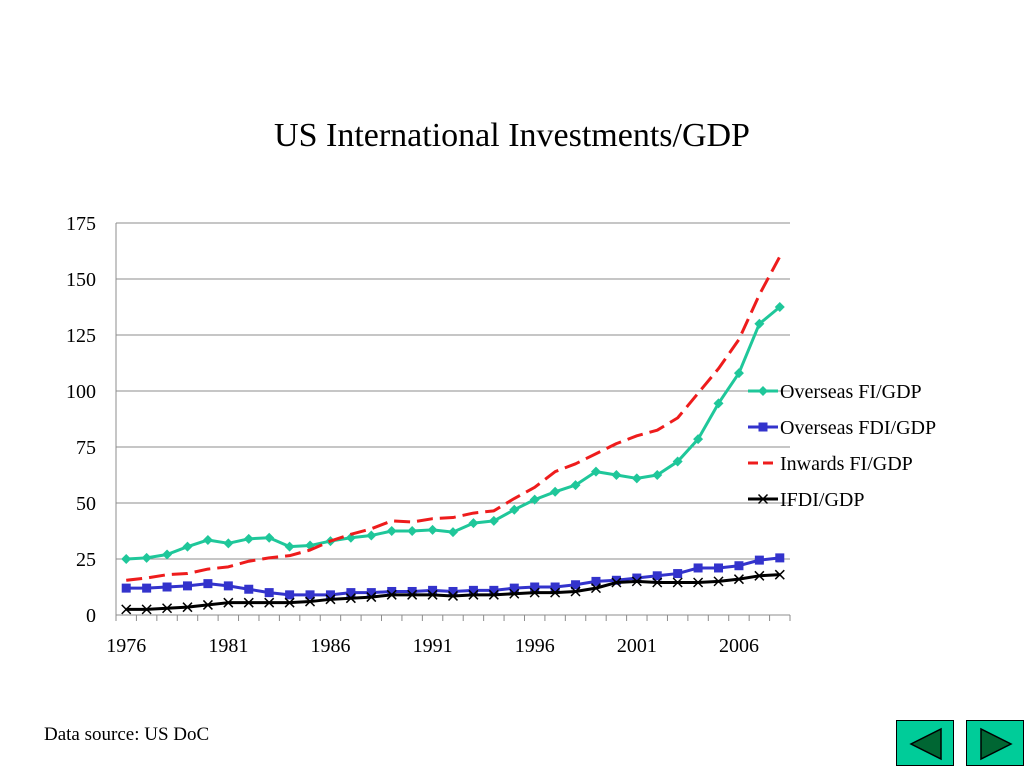  Describe the element at coordinates (127, 734) in the screenshot. I see `data-source-note: Data source: US DoC` at that location.